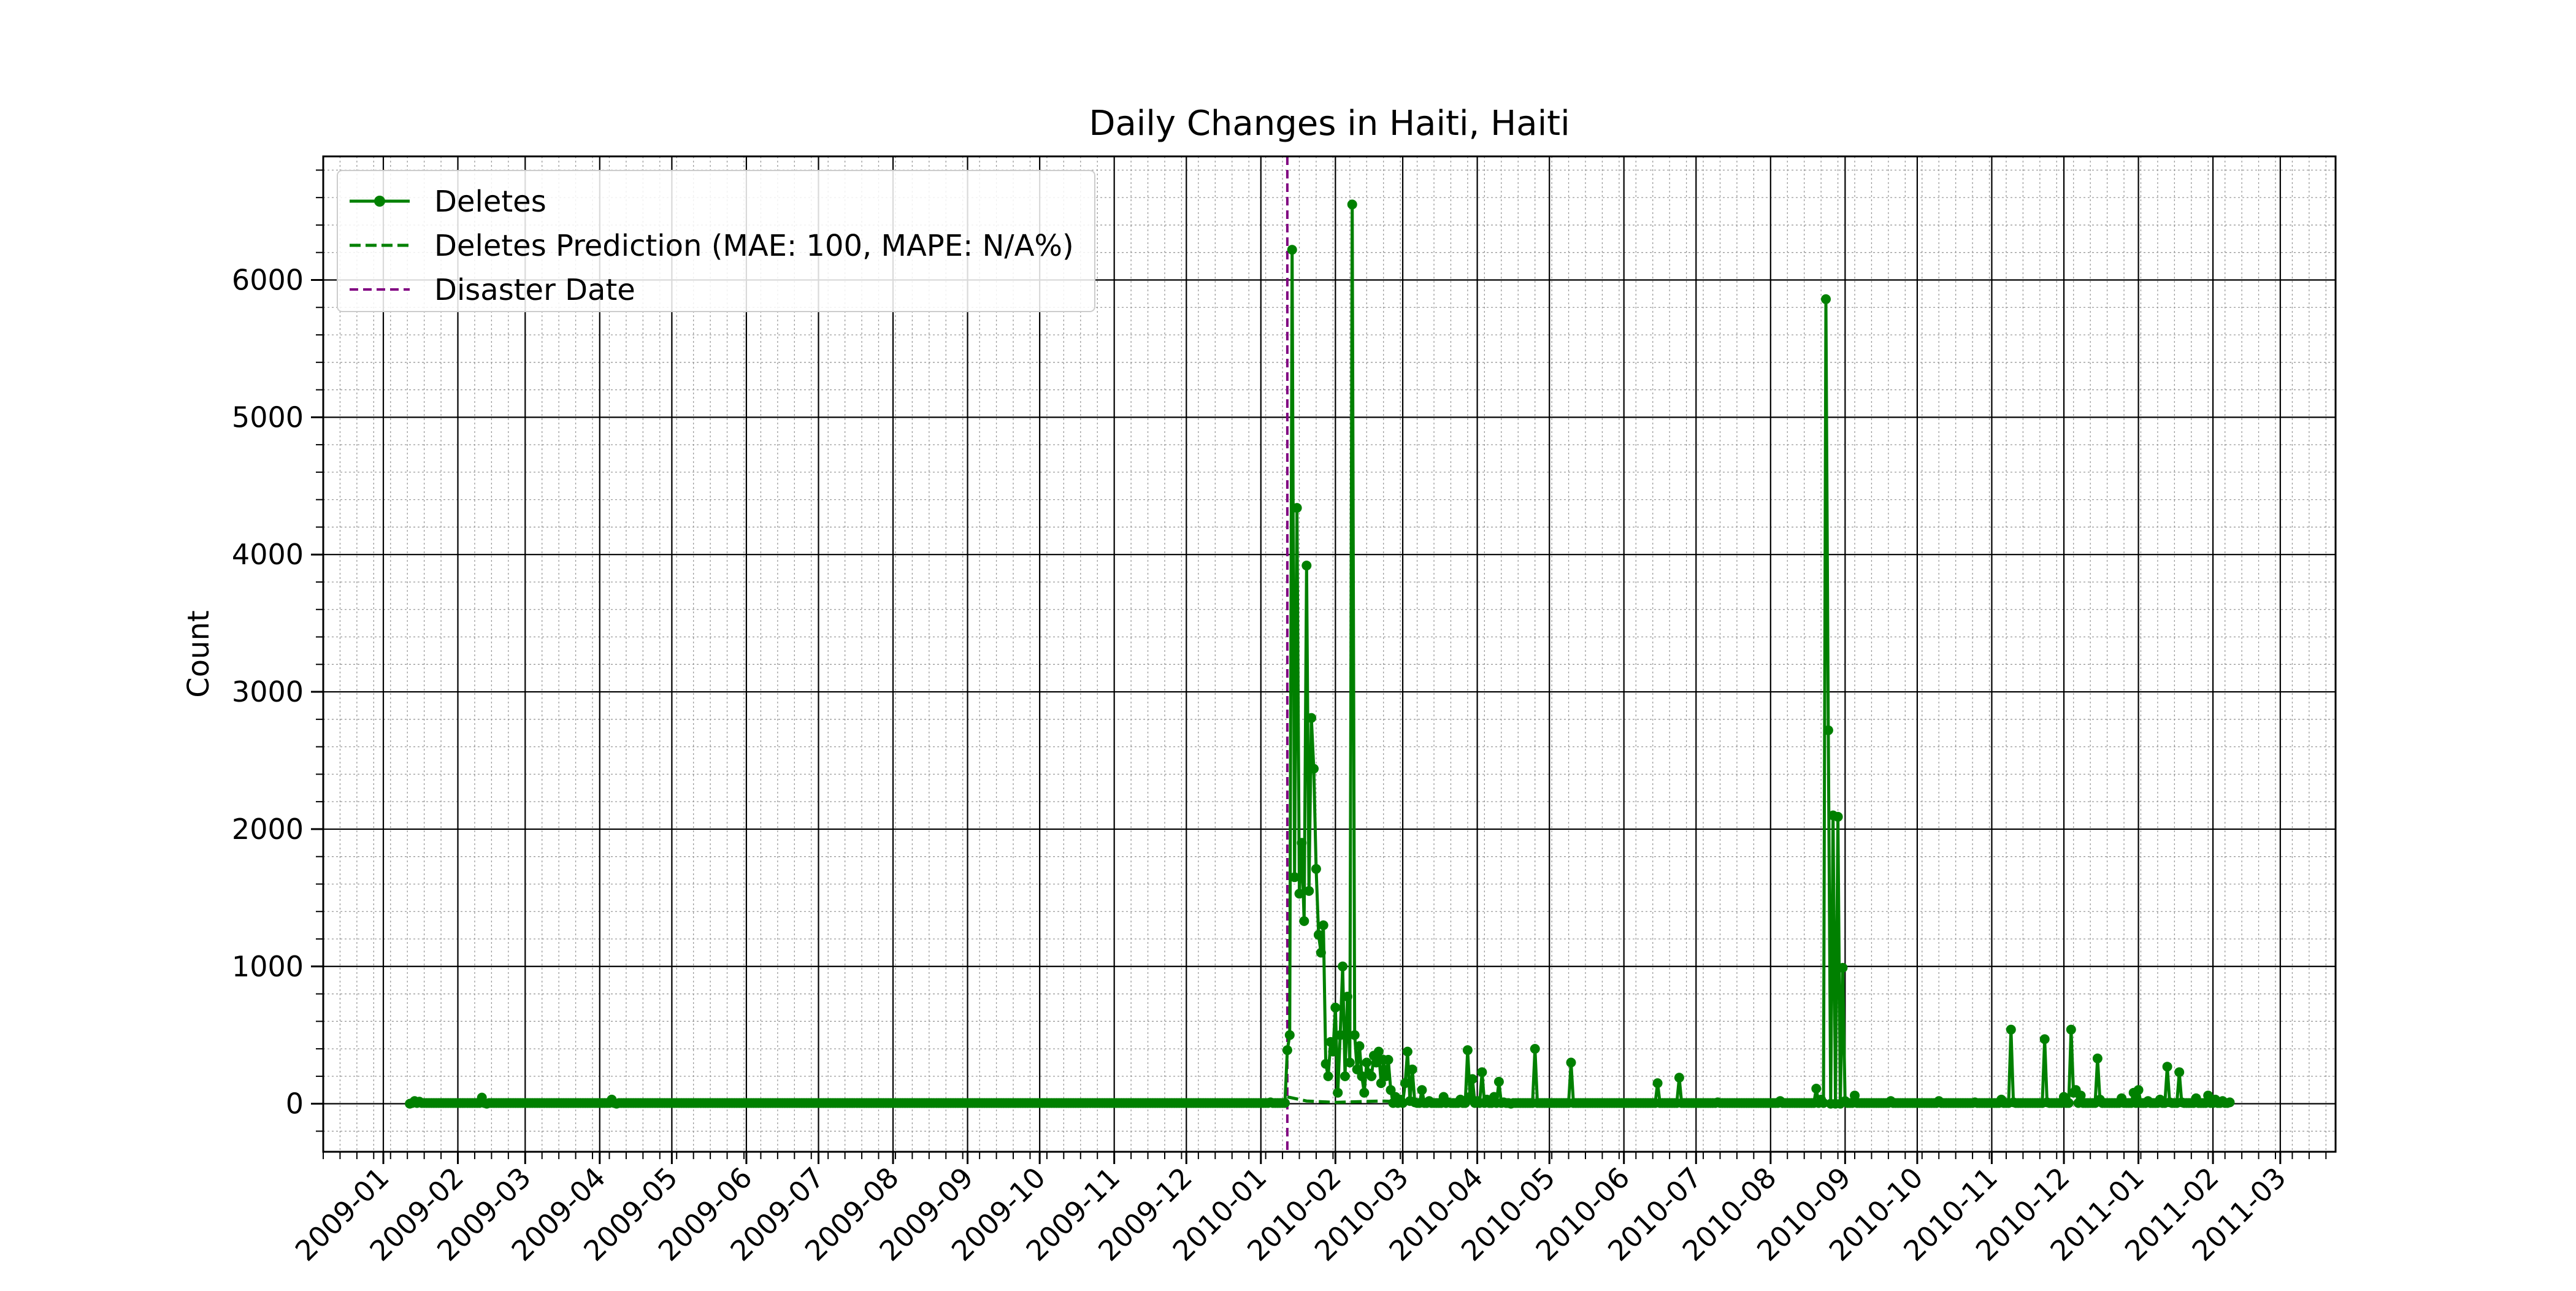  What do you see at coordinates (268, 829) in the screenshot?
I see `y-tick-label: 2000` at bounding box center [268, 829].